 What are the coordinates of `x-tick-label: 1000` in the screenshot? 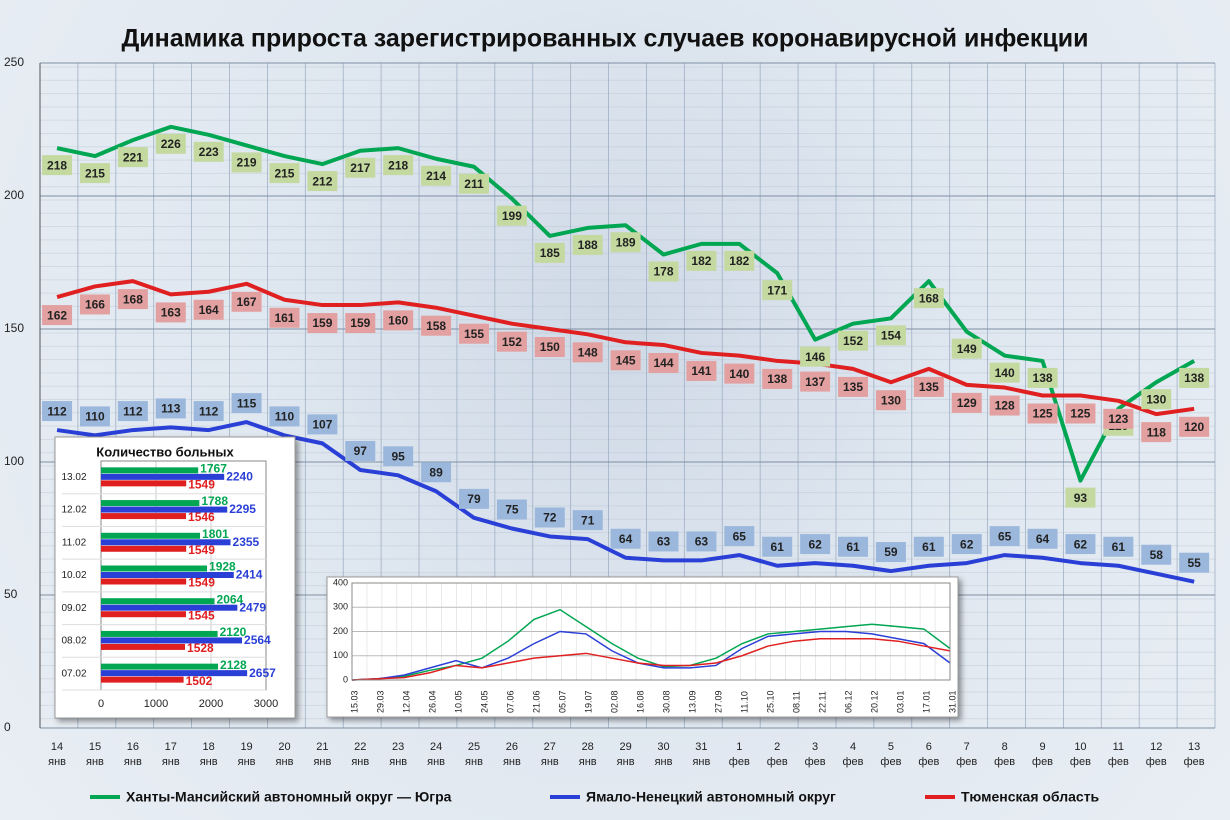 It's located at (156, 704).